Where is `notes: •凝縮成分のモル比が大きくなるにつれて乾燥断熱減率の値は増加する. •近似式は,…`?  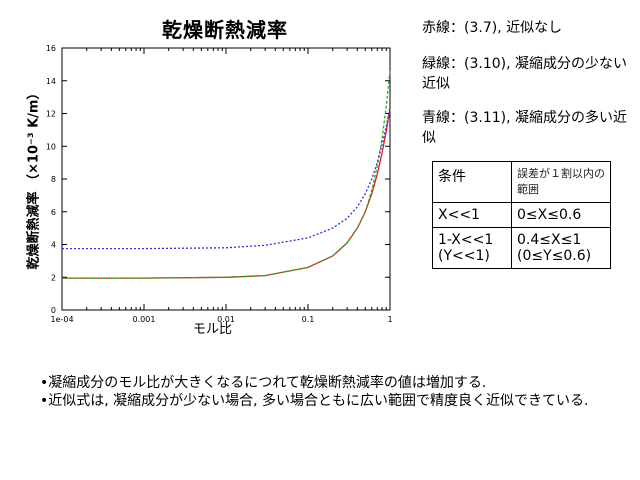
notes: •凝縮成分のモル比が大きくなるにつれて乾燥断熱減率の値は増加する. •近似式は,… is located at coordinates (335, 392).